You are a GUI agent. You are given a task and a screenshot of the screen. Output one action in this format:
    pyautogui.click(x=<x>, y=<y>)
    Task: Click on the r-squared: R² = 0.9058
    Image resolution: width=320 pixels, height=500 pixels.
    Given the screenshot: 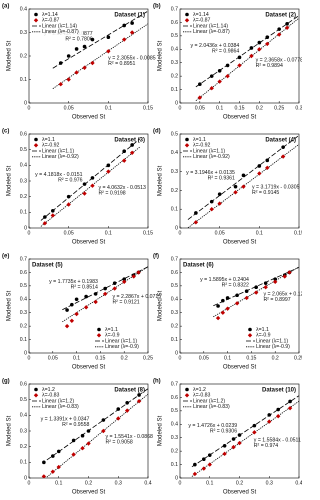 What is the action you would take?
    pyautogui.click(x=118, y=442)
    